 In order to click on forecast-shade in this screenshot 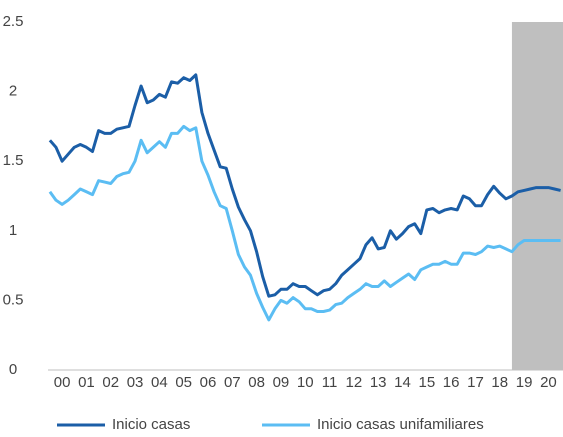, I will do `click(537, 196)`.